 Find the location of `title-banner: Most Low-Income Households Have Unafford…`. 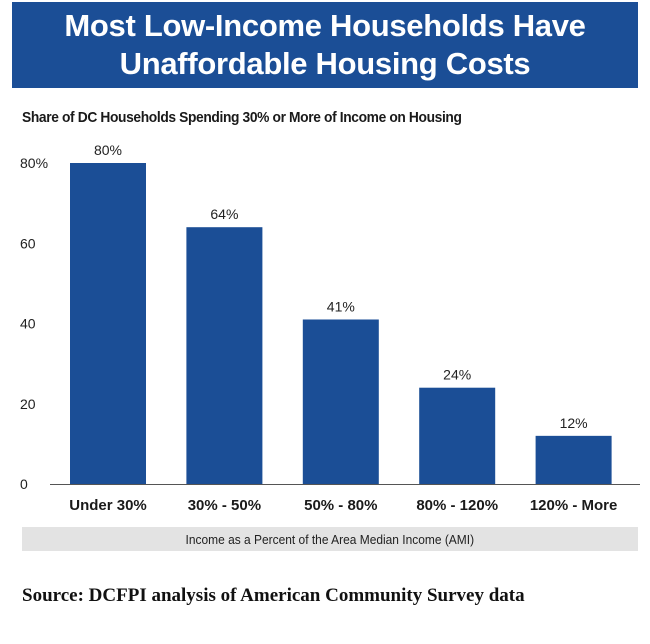

title-banner: Most Low-Income Households Have Unafford… is located at coordinates (325, 45).